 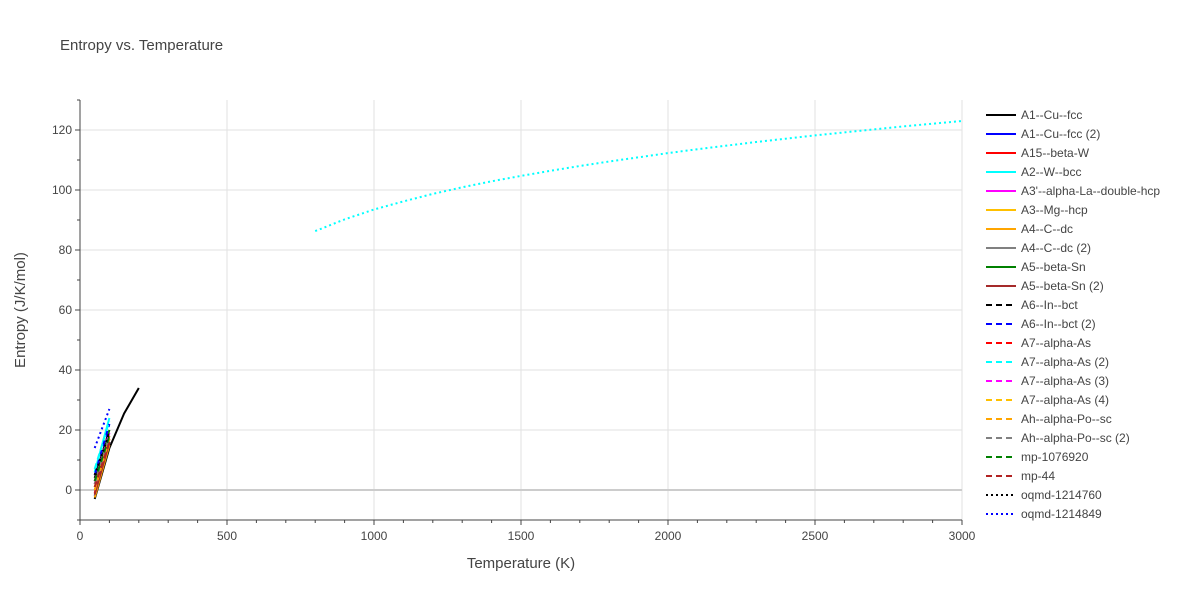 What do you see at coordinates (1055, 153) in the screenshot?
I see `legend-label: A15--beta-W` at bounding box center [1055, 153].